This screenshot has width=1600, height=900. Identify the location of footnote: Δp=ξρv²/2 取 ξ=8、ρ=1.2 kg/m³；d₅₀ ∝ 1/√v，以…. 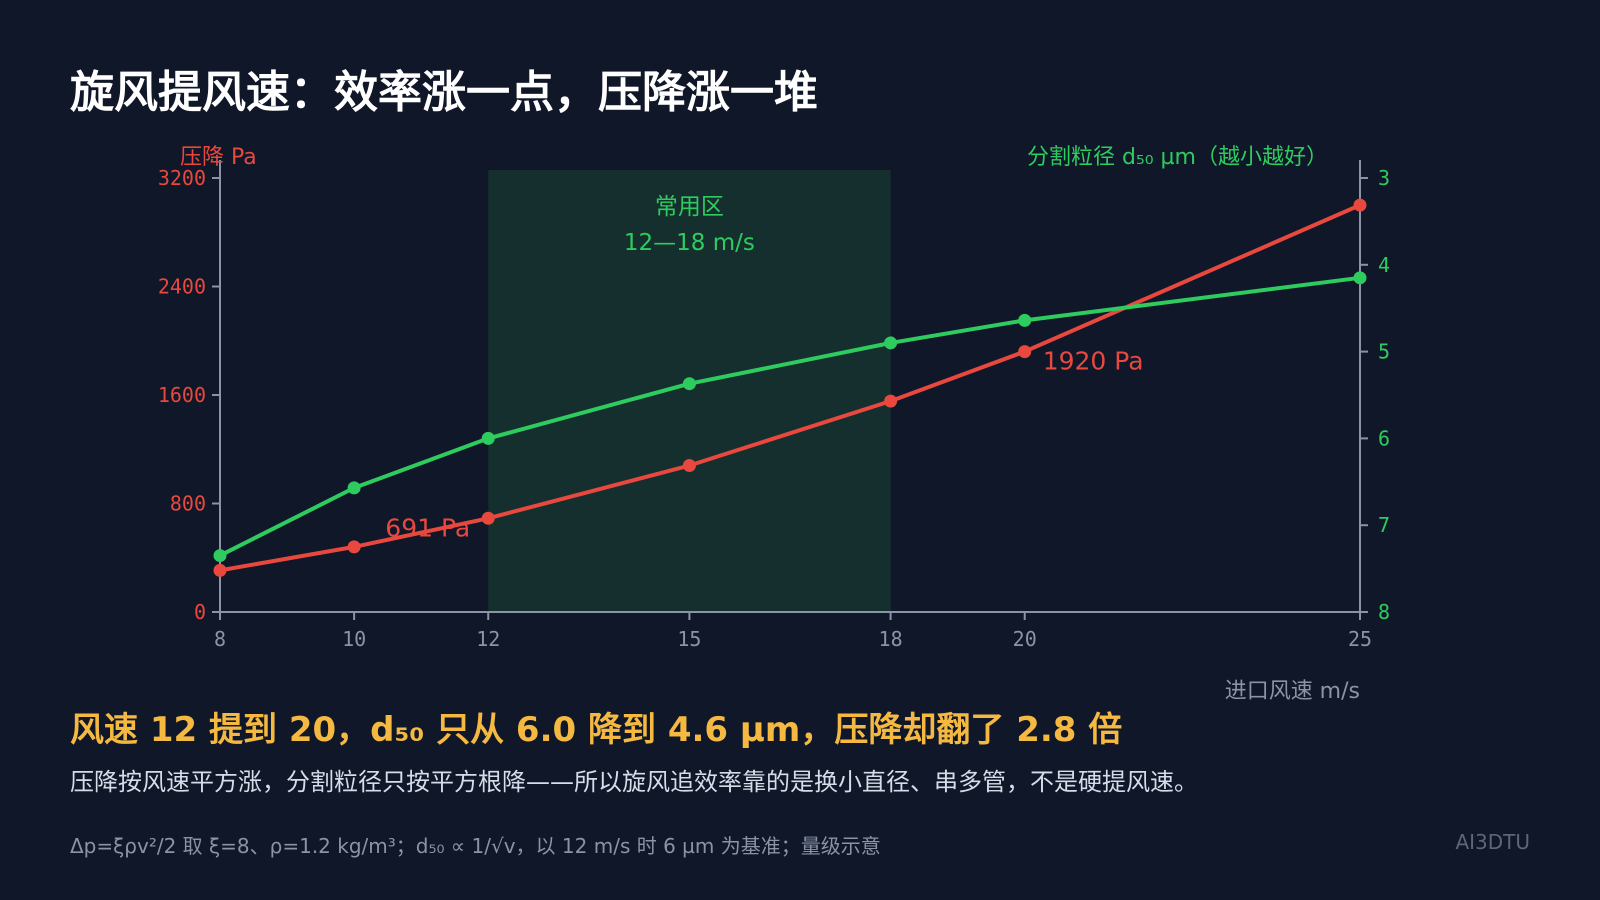
(475, 846).